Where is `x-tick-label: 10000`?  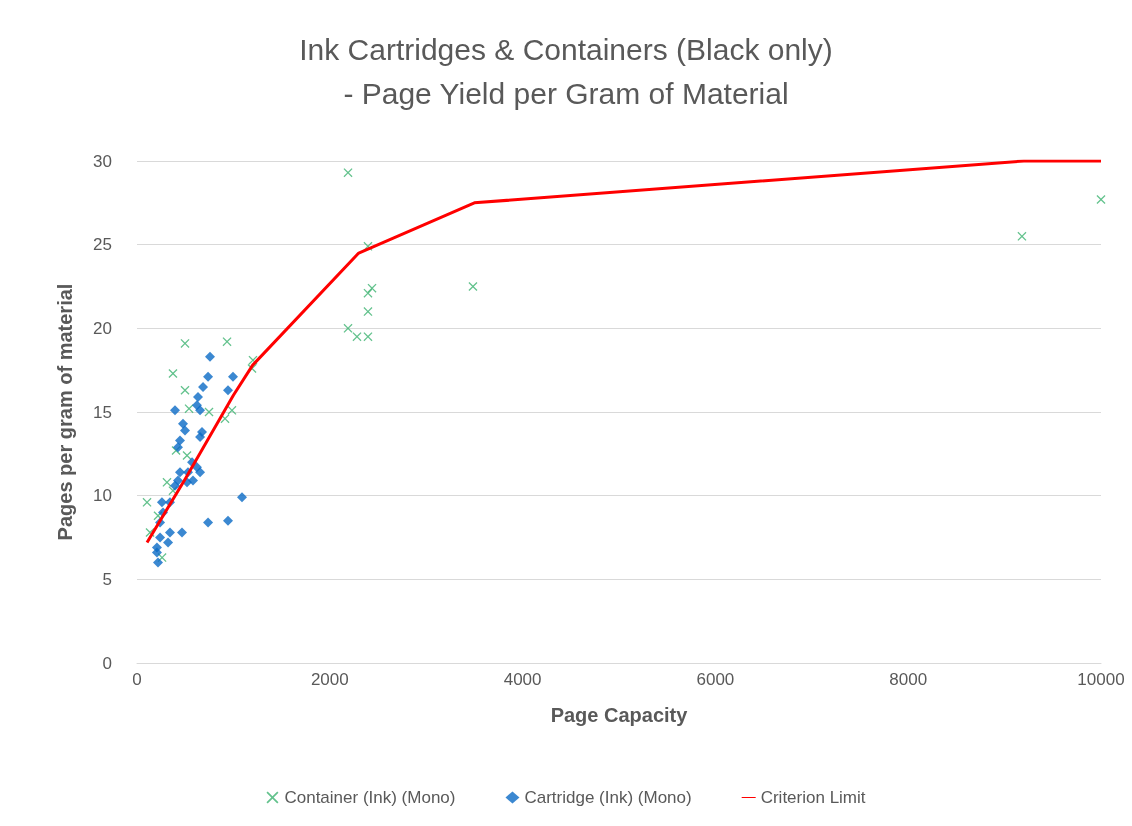
x-tick-label: 10000 is located at coordinates (1101, 679).